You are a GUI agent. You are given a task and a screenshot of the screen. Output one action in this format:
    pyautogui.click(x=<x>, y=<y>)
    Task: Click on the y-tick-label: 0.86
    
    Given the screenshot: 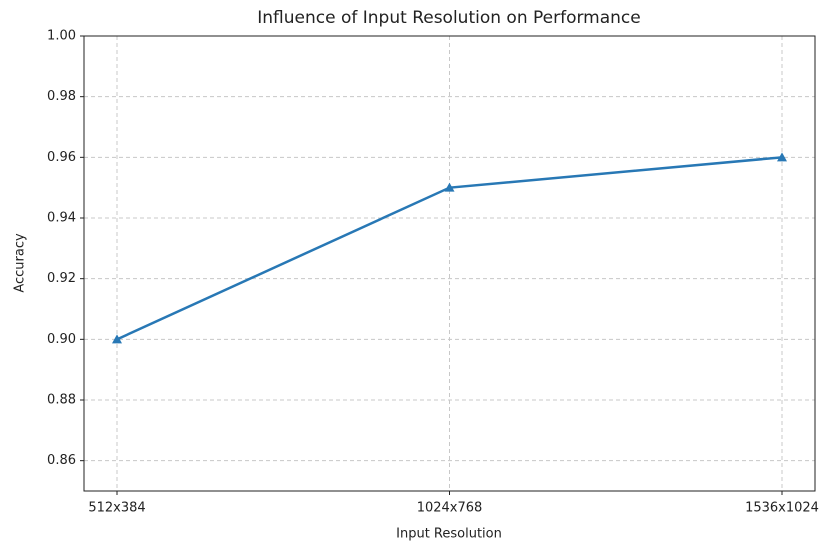 What is the action you would take?
    pyautogui.click(x=61, y=460)
    